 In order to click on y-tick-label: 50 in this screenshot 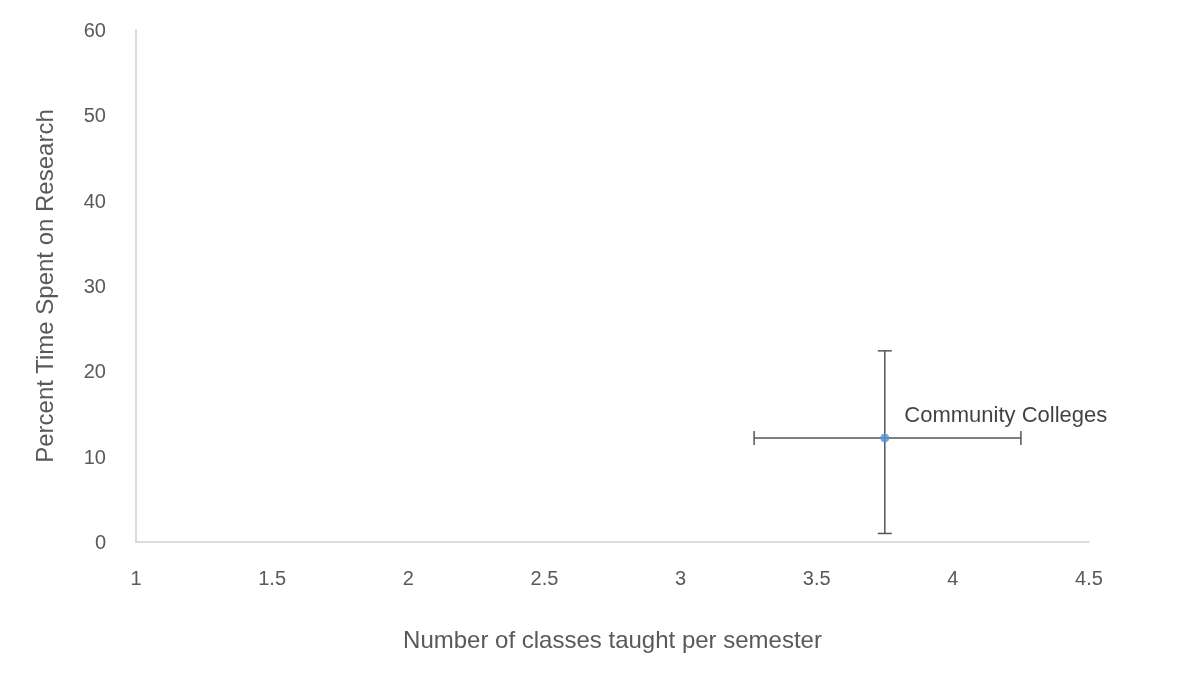, I will do `click(94, 115)`.